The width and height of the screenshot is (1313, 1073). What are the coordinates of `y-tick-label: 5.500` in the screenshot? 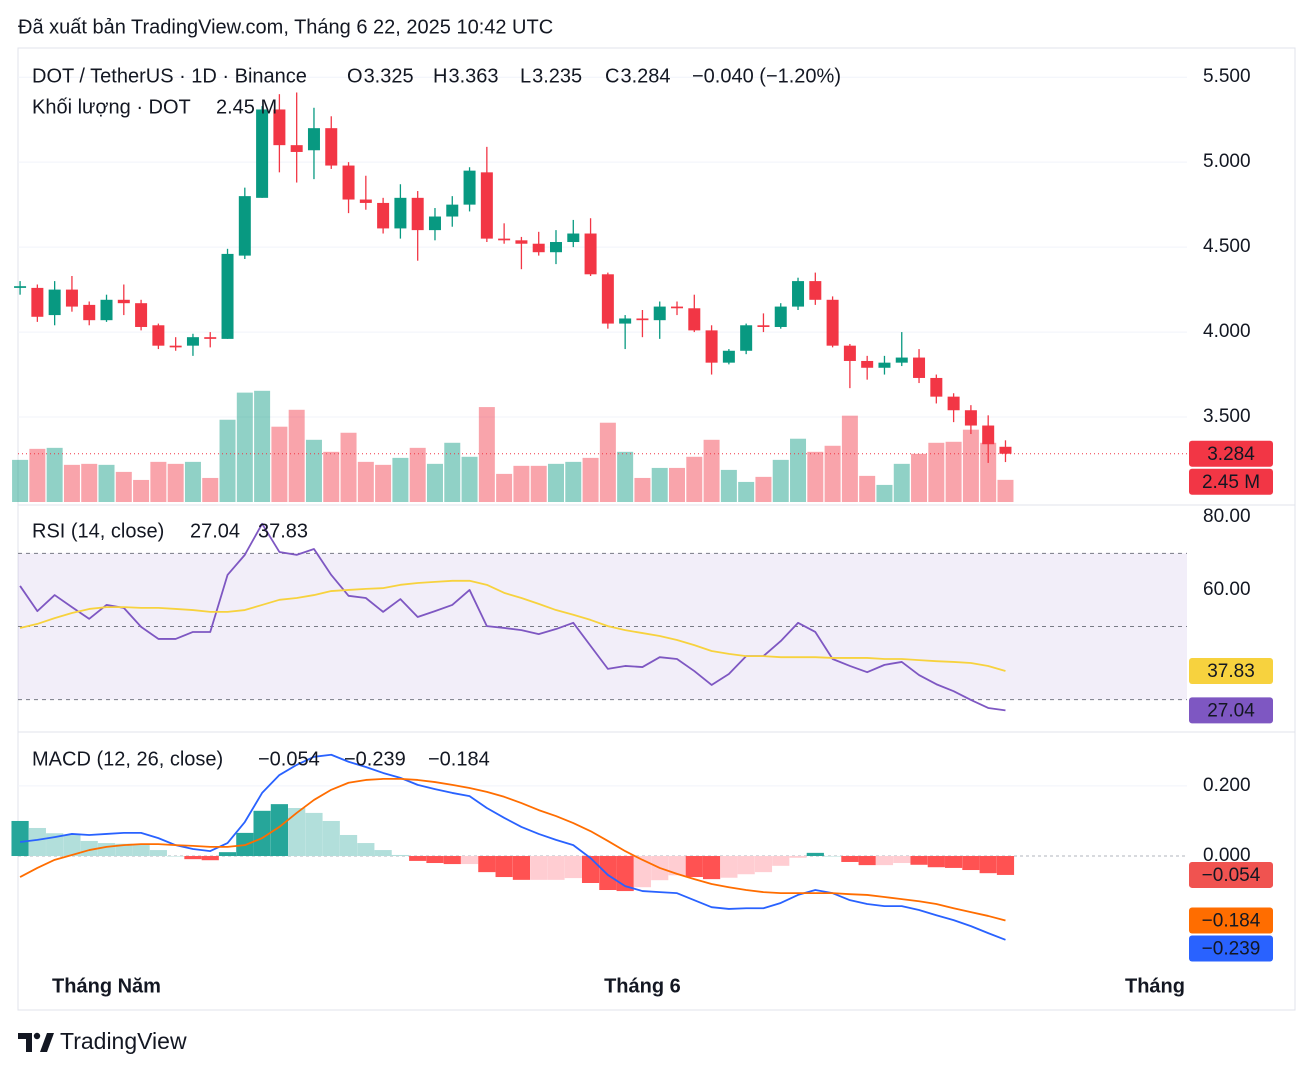 It's located at (1227, 76).